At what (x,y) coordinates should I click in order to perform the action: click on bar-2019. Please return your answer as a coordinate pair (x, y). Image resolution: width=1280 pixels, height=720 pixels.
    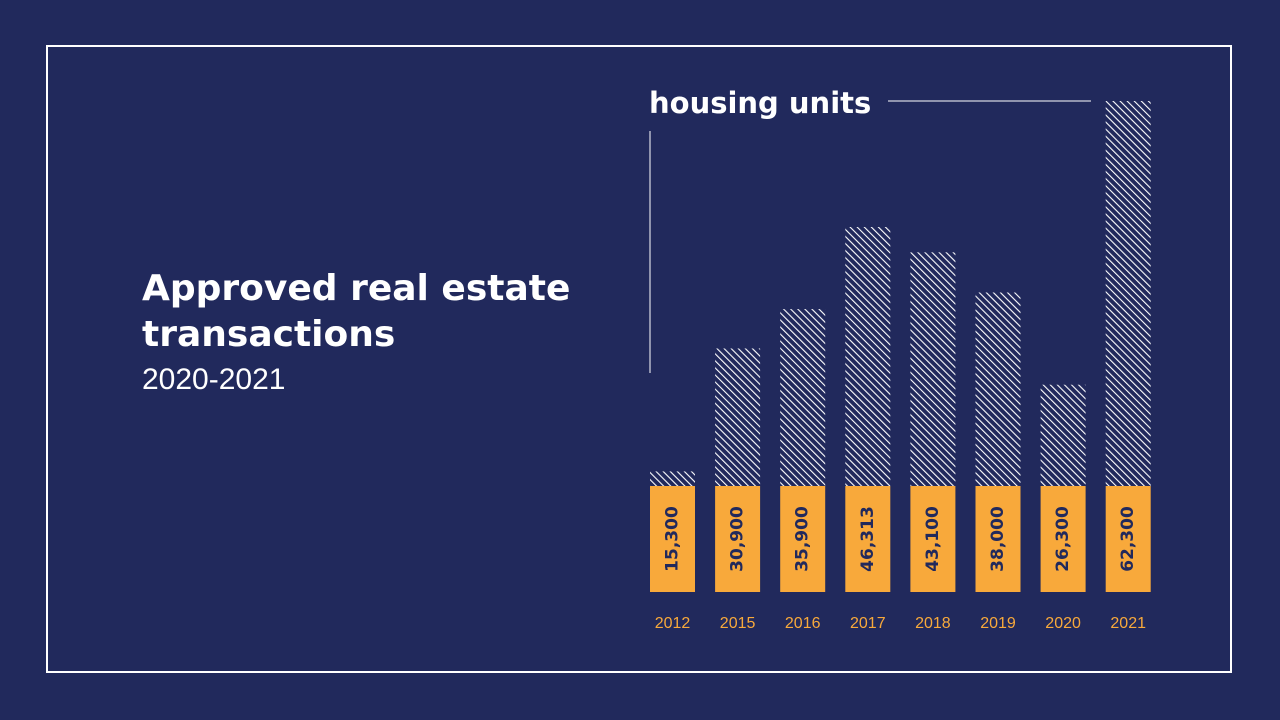
    Looking at the image, I should click on (998, 539).